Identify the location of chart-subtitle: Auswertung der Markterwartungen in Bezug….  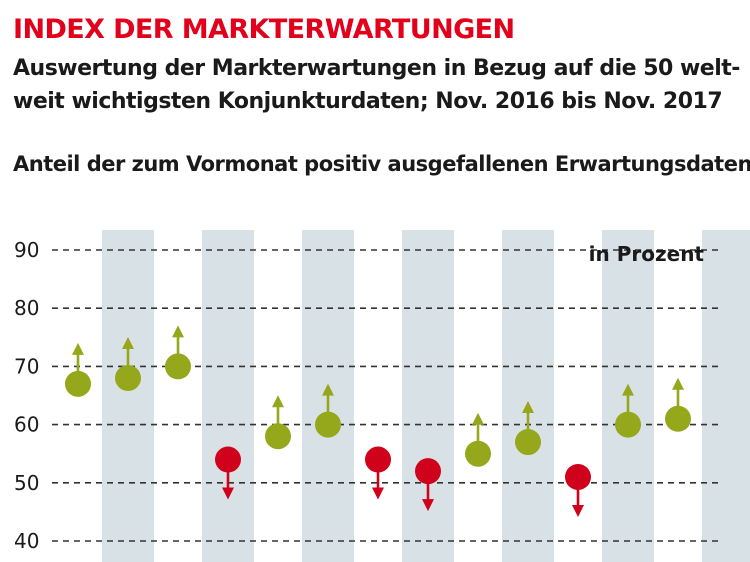
(376, 85).